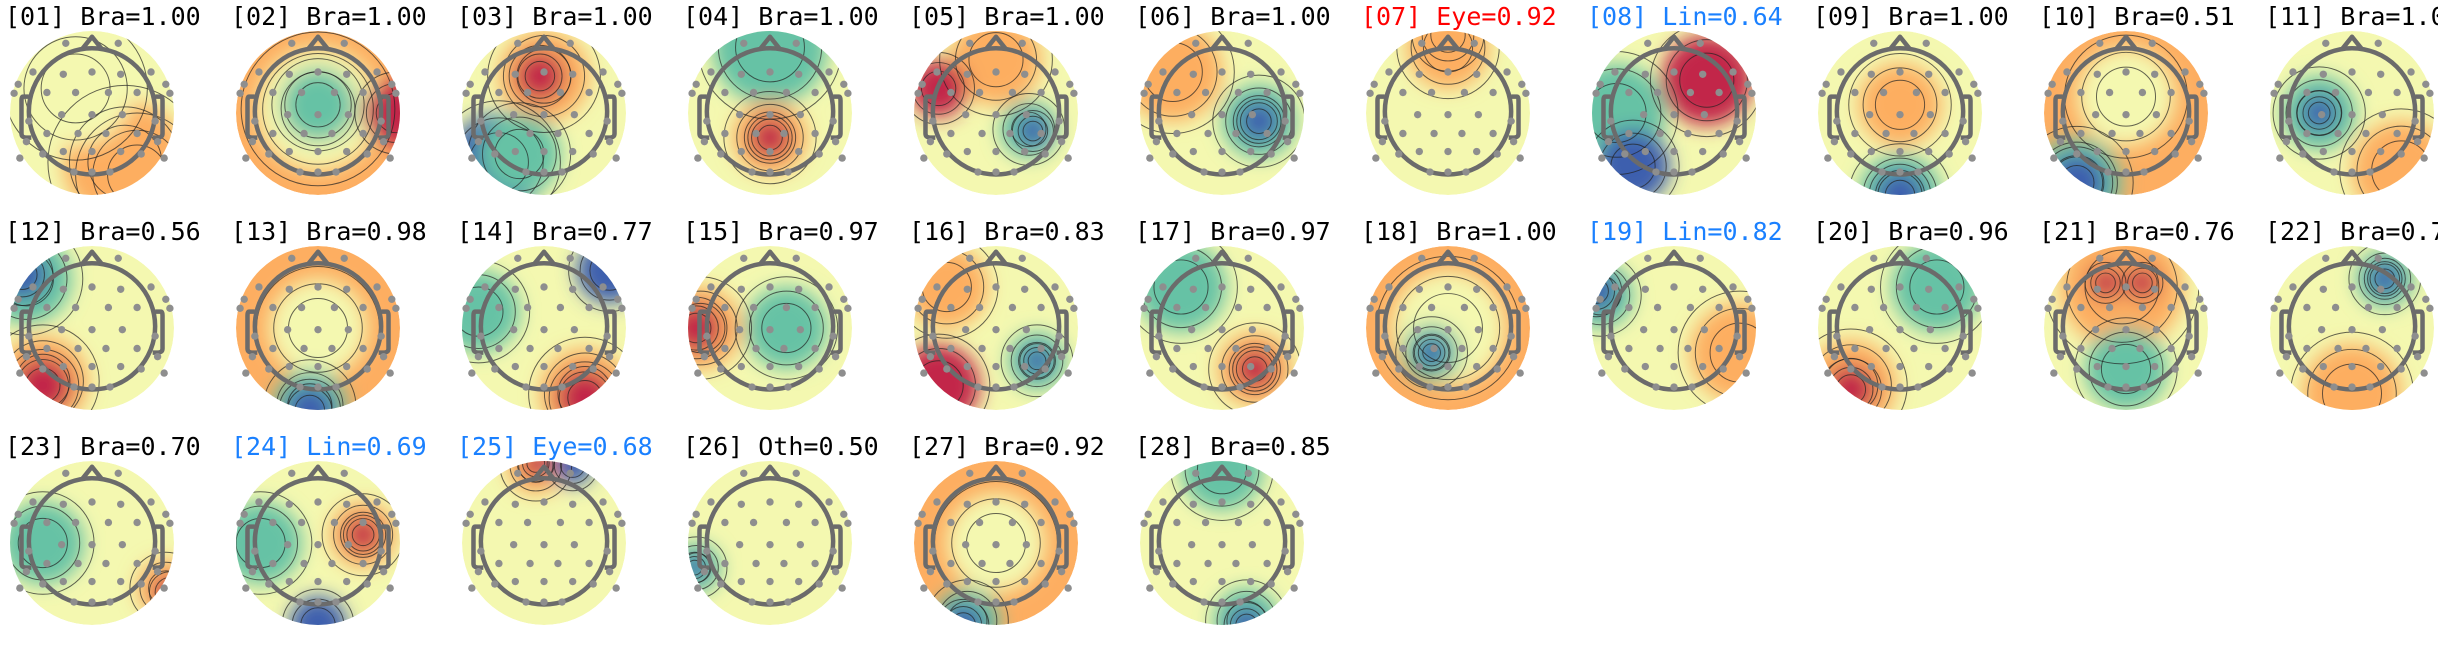  I want to click on component-title: [28] Bra=0.85, so click(1233, 446).